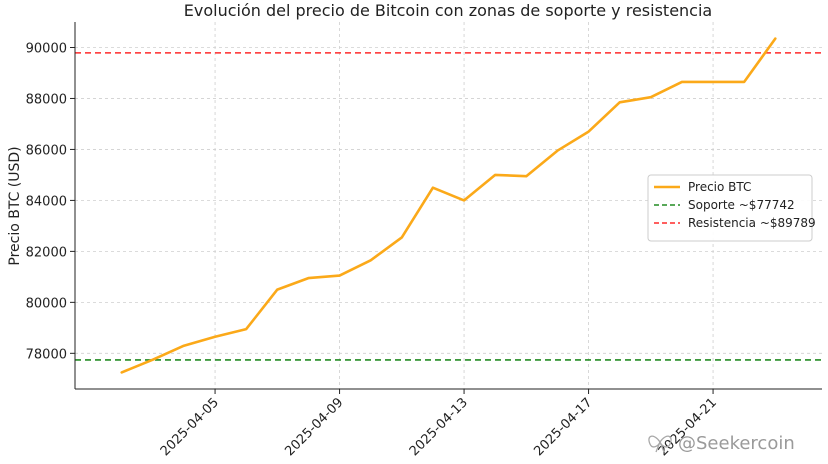  Describe the element at coordinates (46, 48) in the screenshot. I see `y-tick-label: 90000` at that location.